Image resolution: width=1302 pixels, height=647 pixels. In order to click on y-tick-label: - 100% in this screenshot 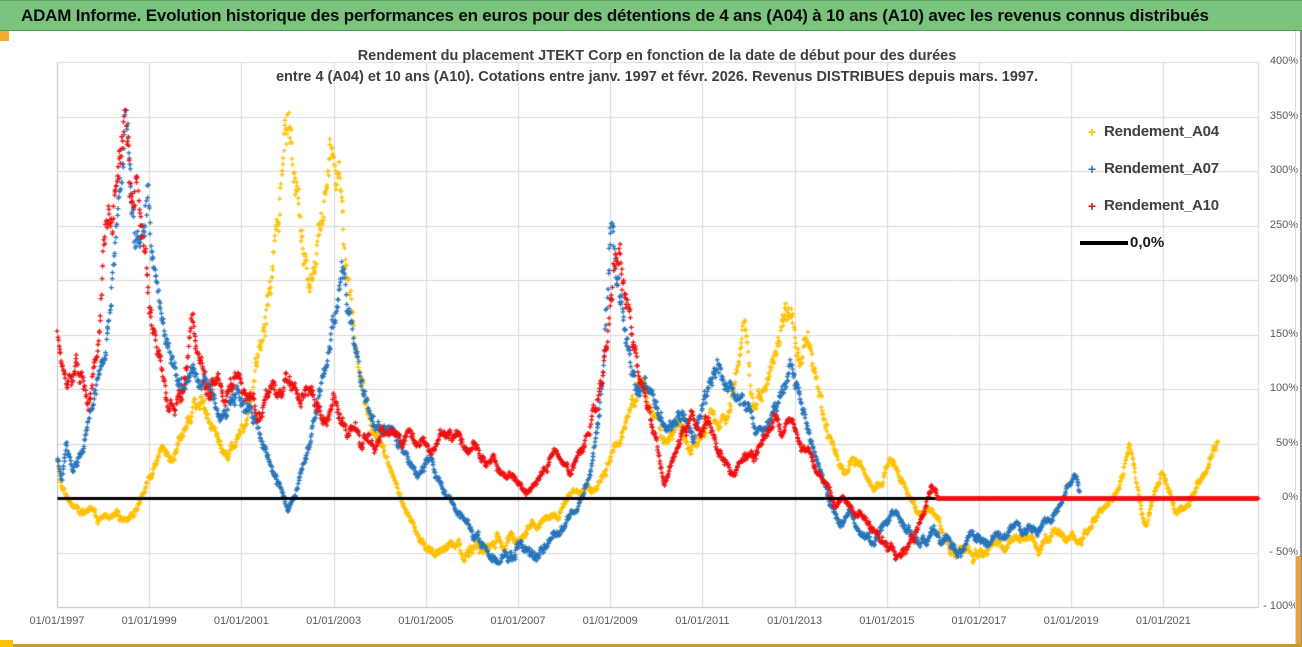, I will do `click(1280, 606)`.